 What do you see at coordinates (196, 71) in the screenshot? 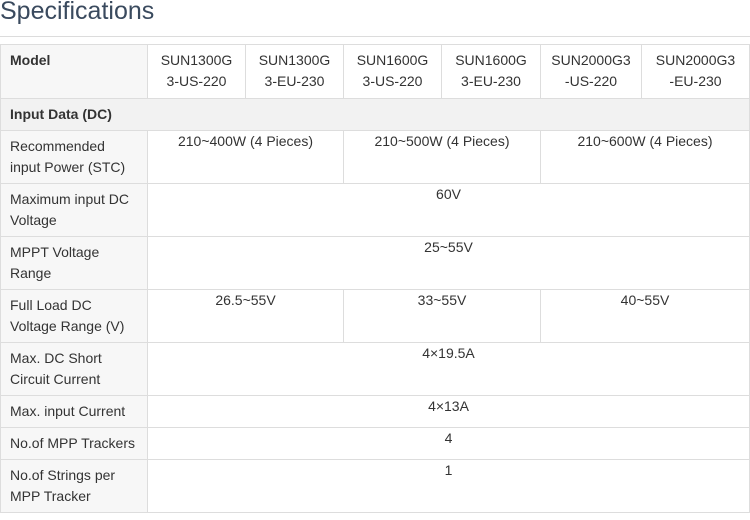
I see `model-header-cell: SUN1300G 3-US-220` at bounding box center [196, 71].